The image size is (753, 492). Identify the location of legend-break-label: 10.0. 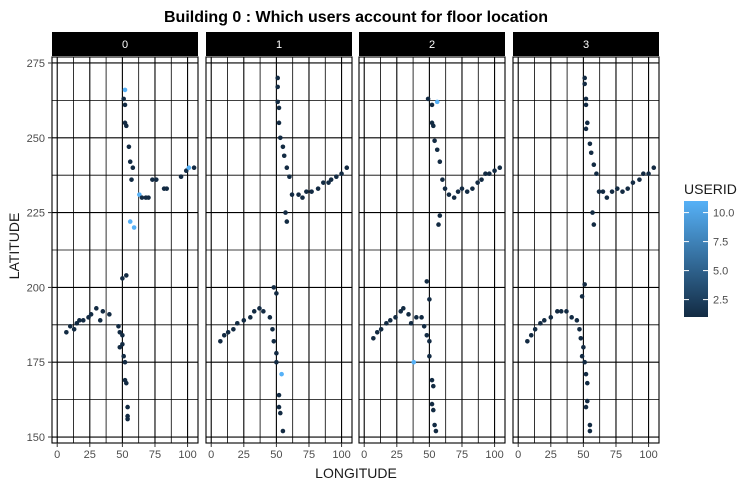
(723, 214).